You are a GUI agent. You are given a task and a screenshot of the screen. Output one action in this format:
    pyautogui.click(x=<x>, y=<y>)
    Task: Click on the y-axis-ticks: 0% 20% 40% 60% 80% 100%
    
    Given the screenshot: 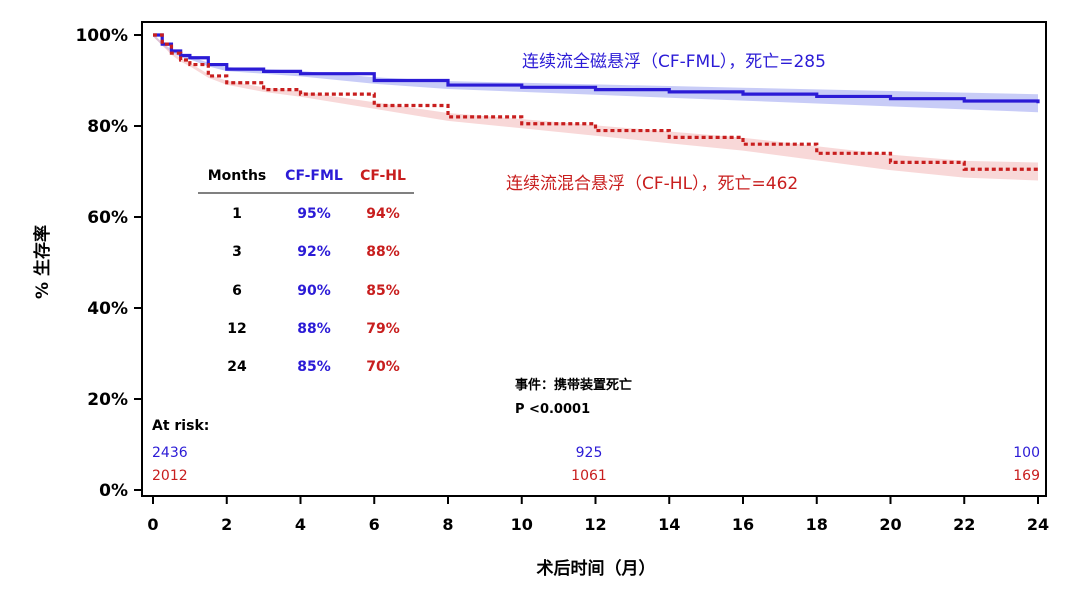 What is the action you would take?
    pyautogui.click(x=108, y=263)
    